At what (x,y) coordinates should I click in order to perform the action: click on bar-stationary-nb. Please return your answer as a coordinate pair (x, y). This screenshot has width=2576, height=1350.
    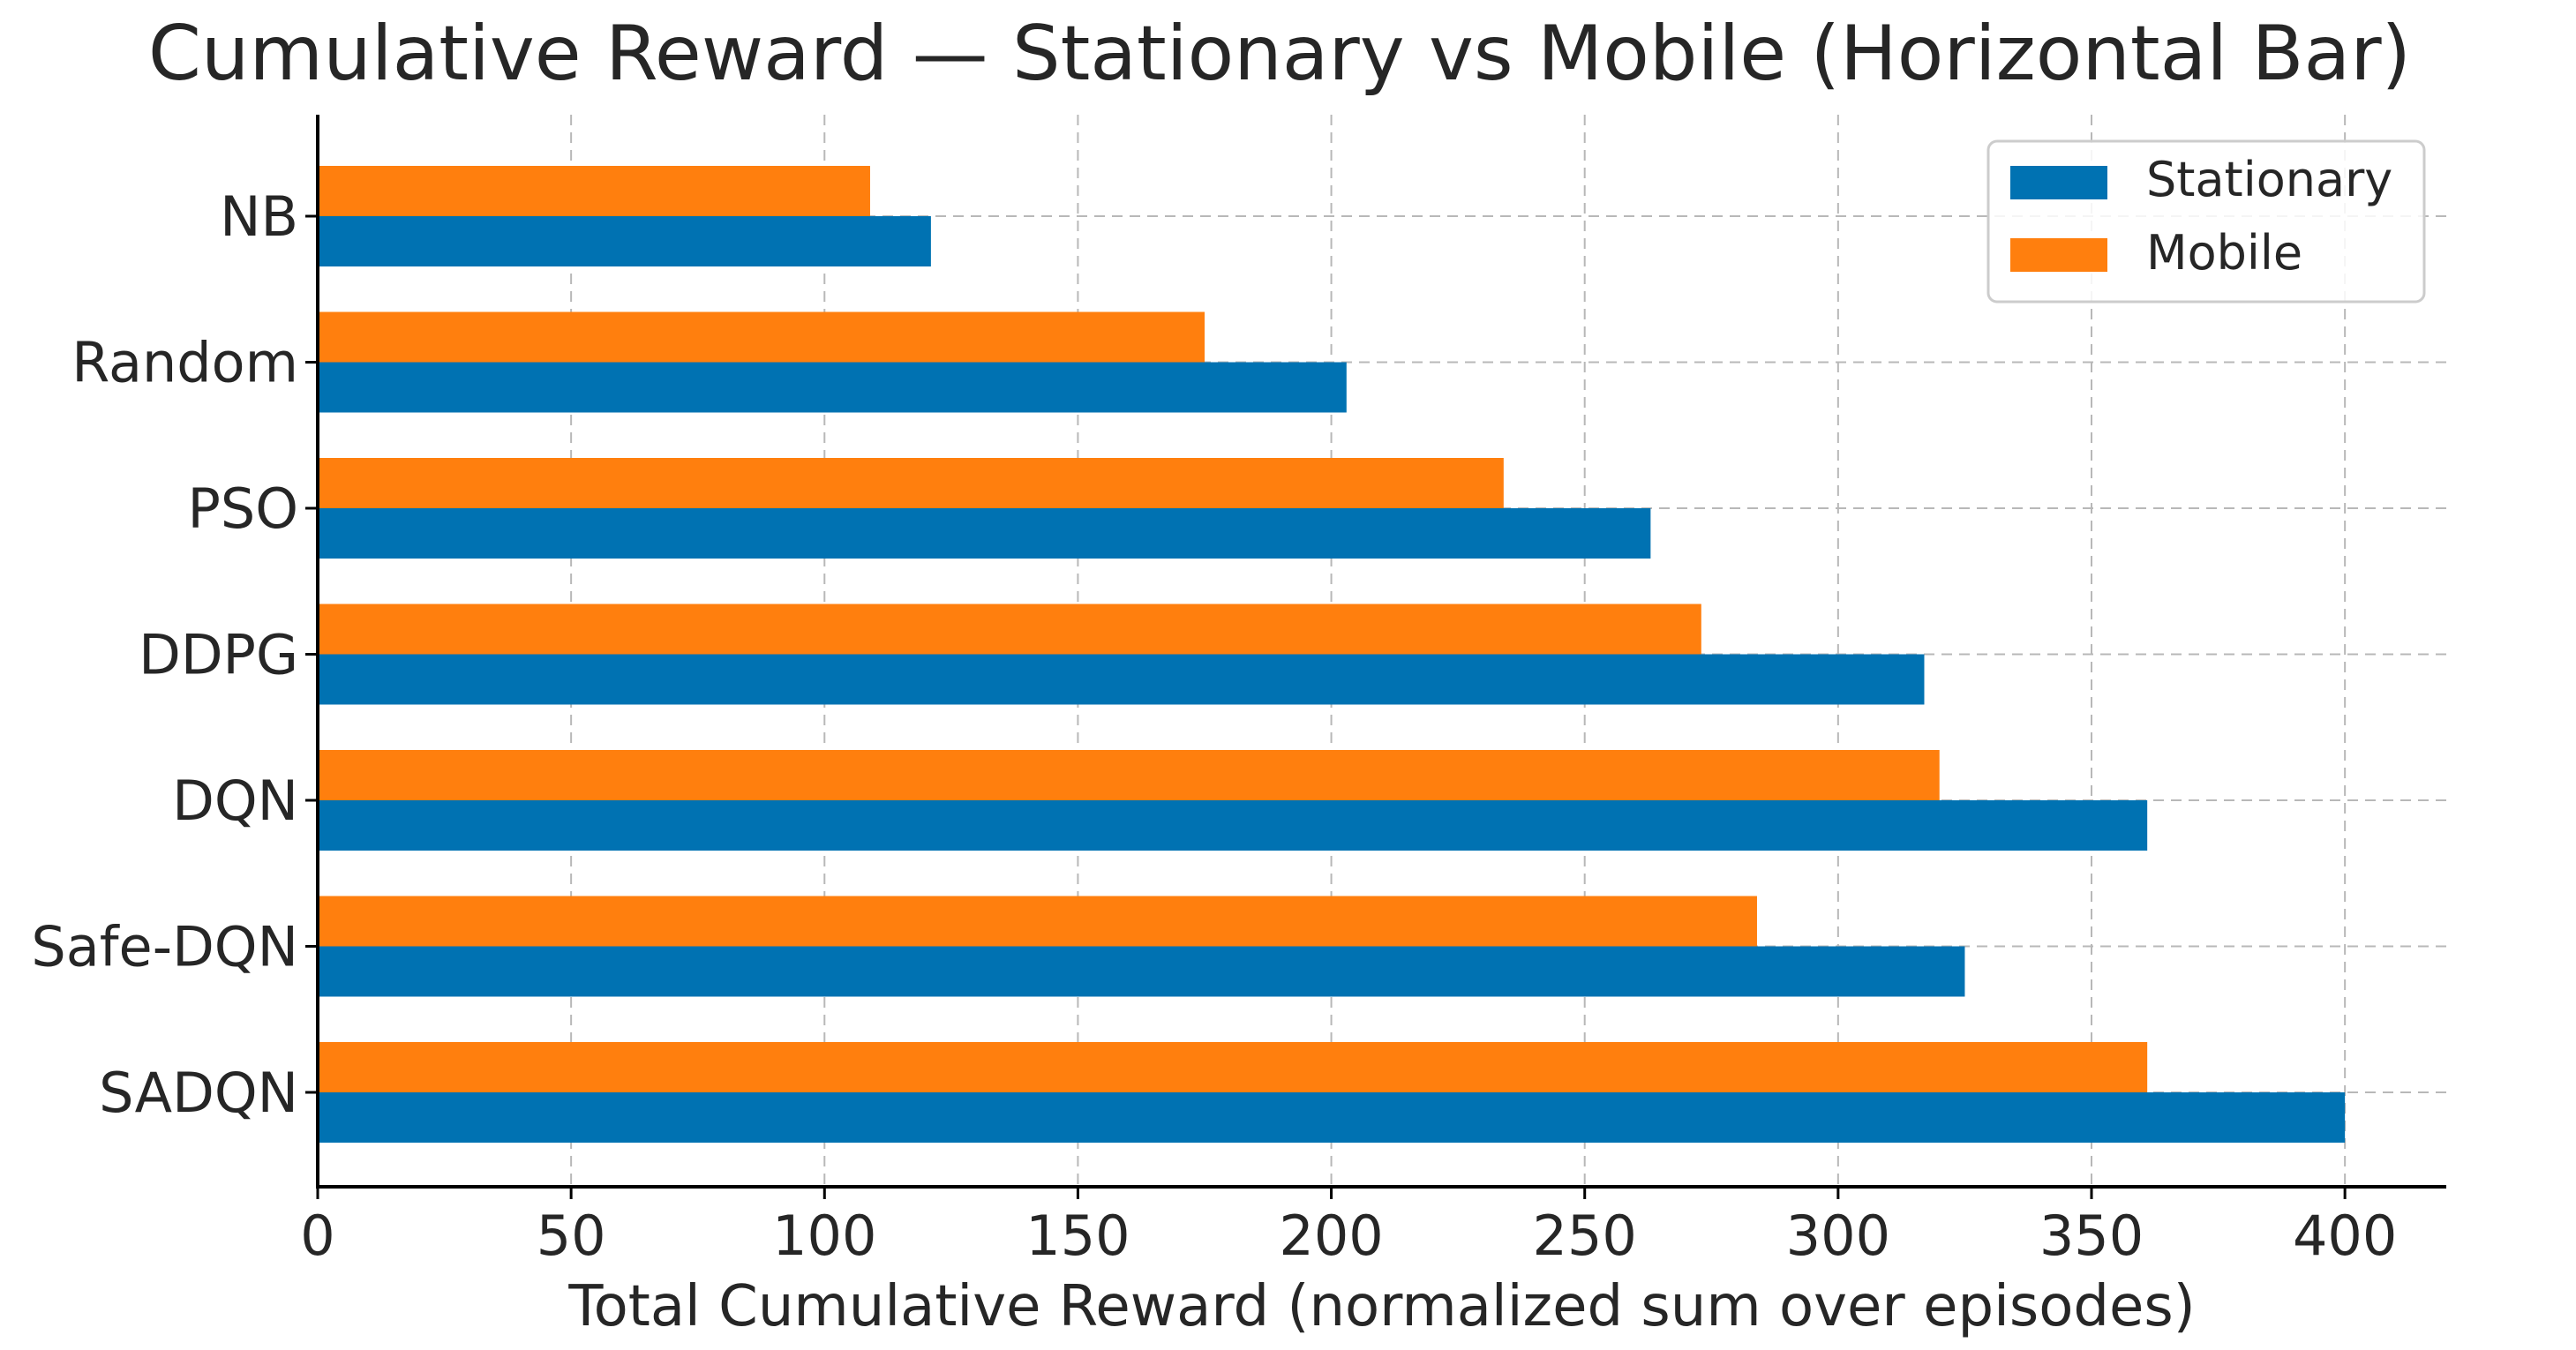
    Looking at the image, I should click on (624, 241).